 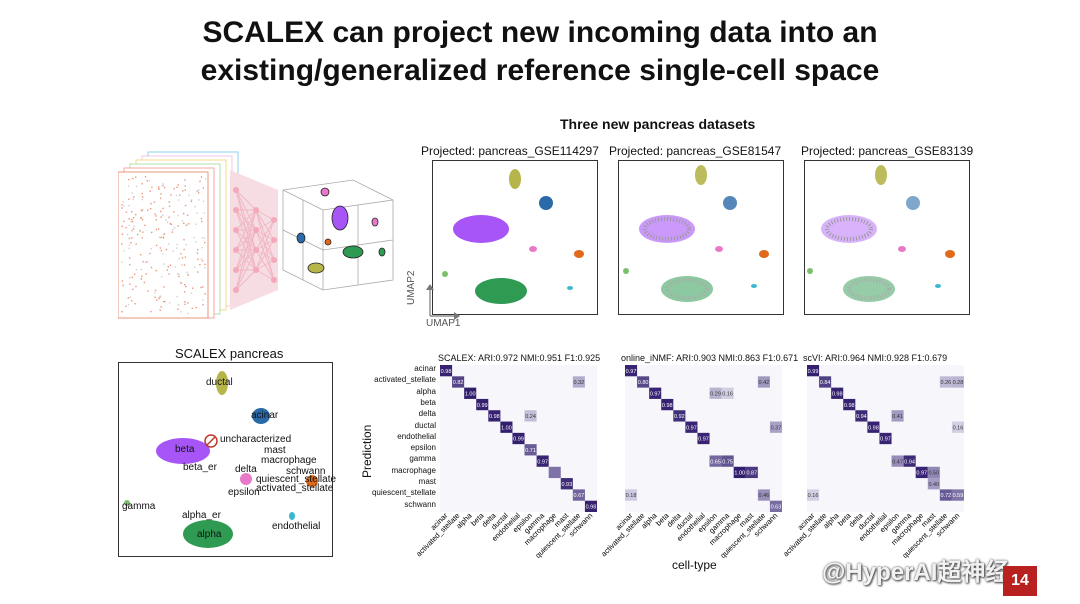 I want to click on matrix-cell-value: 0.18, so click(x=631, y=496).